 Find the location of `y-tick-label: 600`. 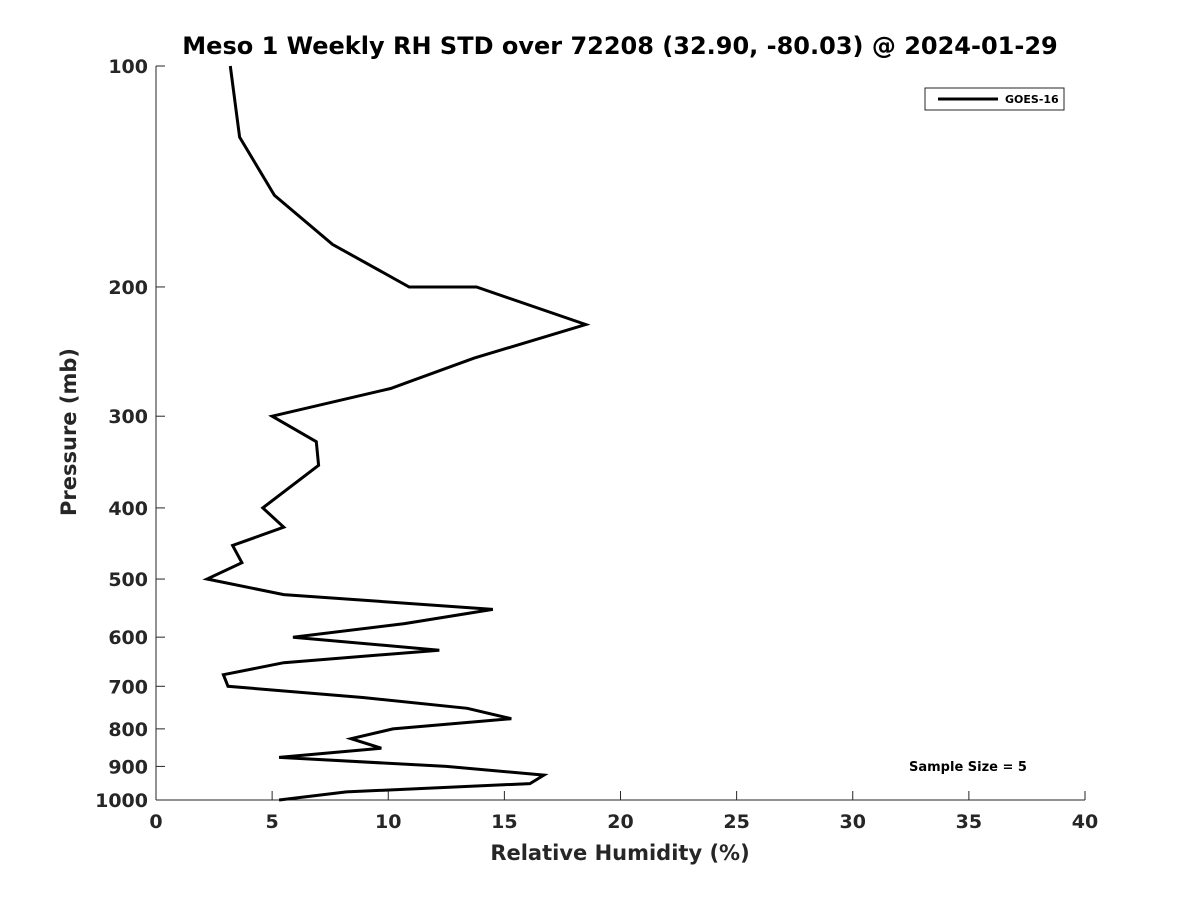

y-tick-label: 600 is located at coordinates (128, 638).